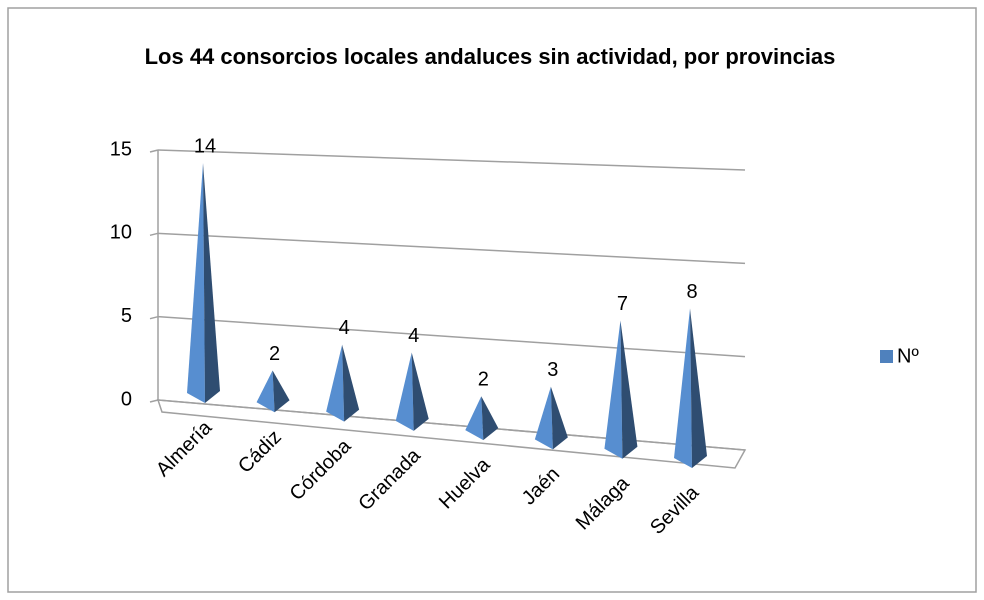 The width and height of the screenshot is (984, 600). Describe the element at coordinates (622, 304) in the screenshot. I see `data-label: 7` at that location.